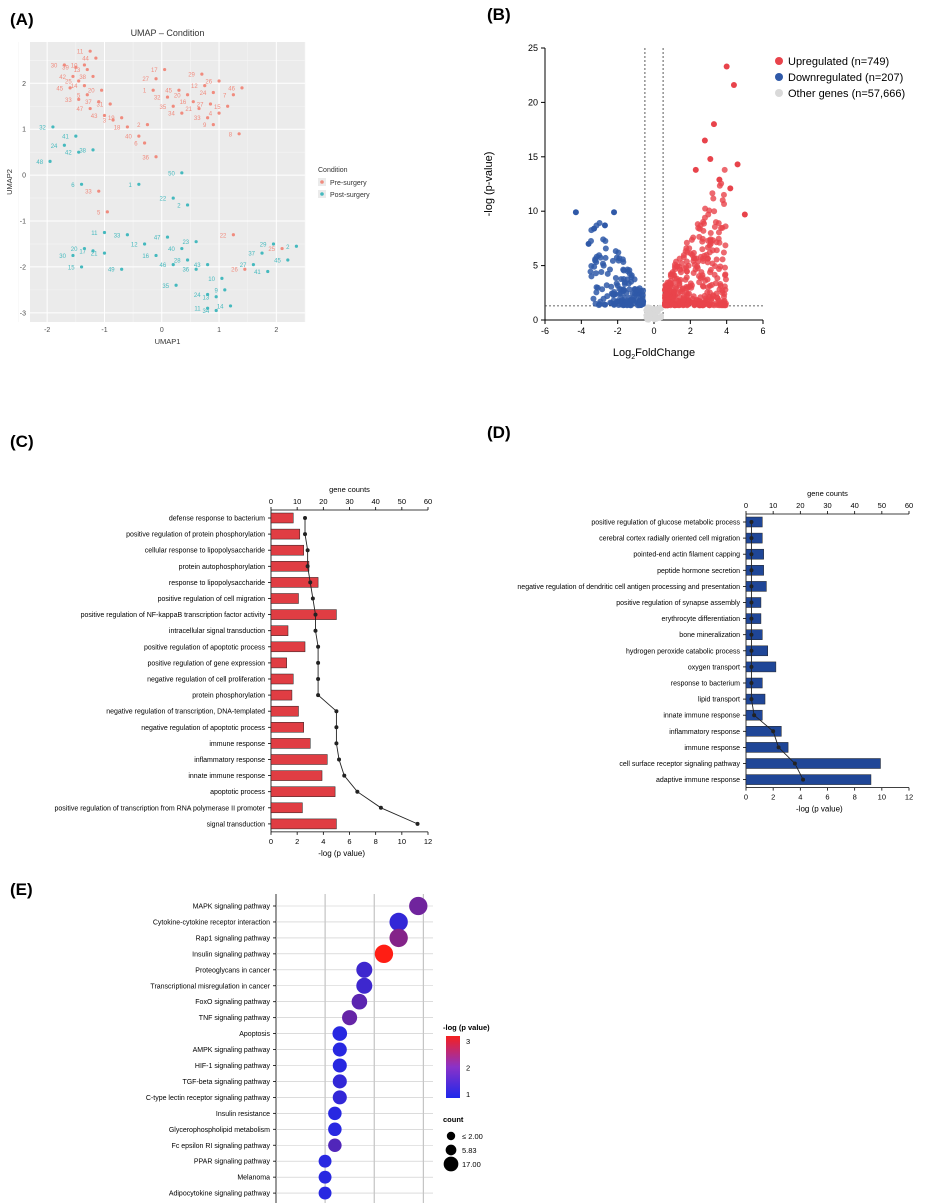  What do you see at coordinates (80, 53) in the screenshot?
I see `panel-a-point-label: 11` at bounding box center [80, 53].